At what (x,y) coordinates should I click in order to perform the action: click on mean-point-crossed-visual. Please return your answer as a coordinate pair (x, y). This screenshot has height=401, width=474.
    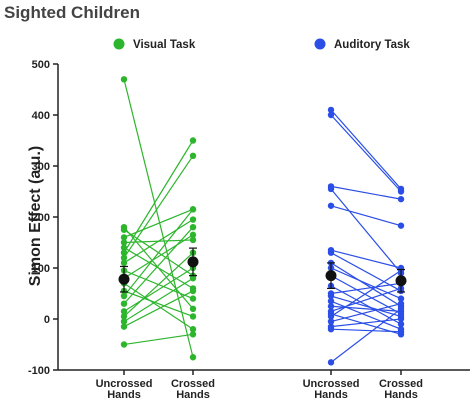
    Looking at the image, I should click on (193, 262).